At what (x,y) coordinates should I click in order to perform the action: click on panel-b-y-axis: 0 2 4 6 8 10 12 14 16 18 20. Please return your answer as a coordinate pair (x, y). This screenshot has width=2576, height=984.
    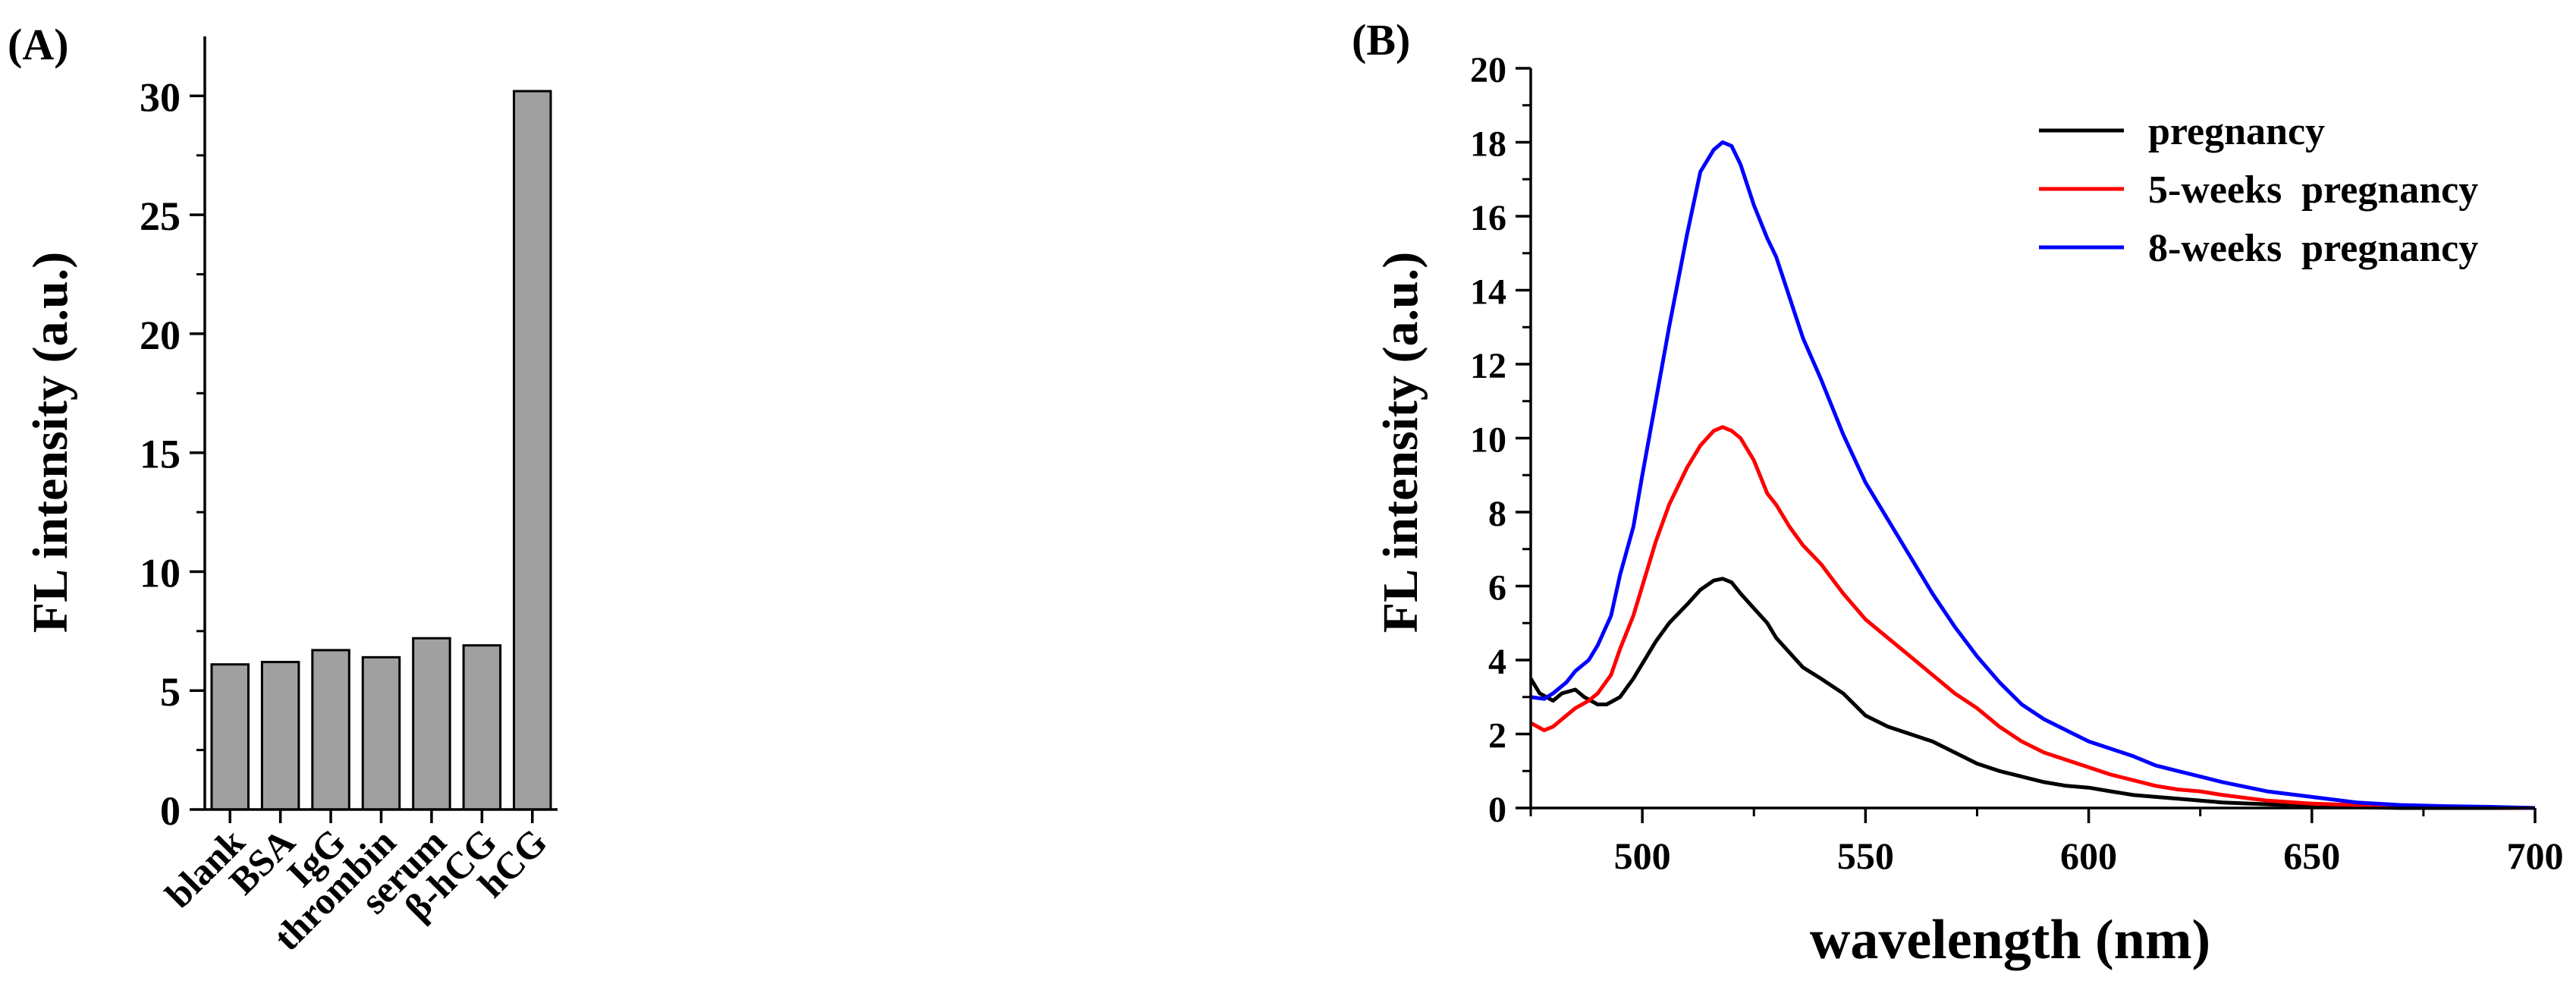
    Looking at the image, I should click on (1501, 440).